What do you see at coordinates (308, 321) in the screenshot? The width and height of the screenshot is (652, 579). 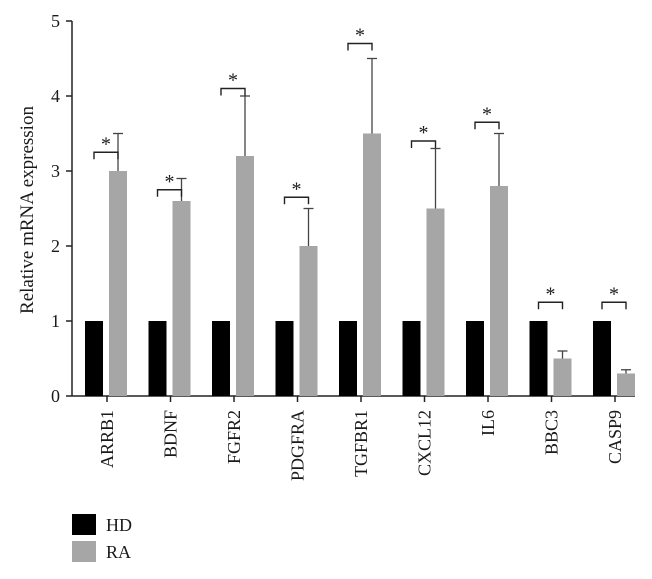 I see `bar-ra-pdgfra` at bounding box center [308, 321].